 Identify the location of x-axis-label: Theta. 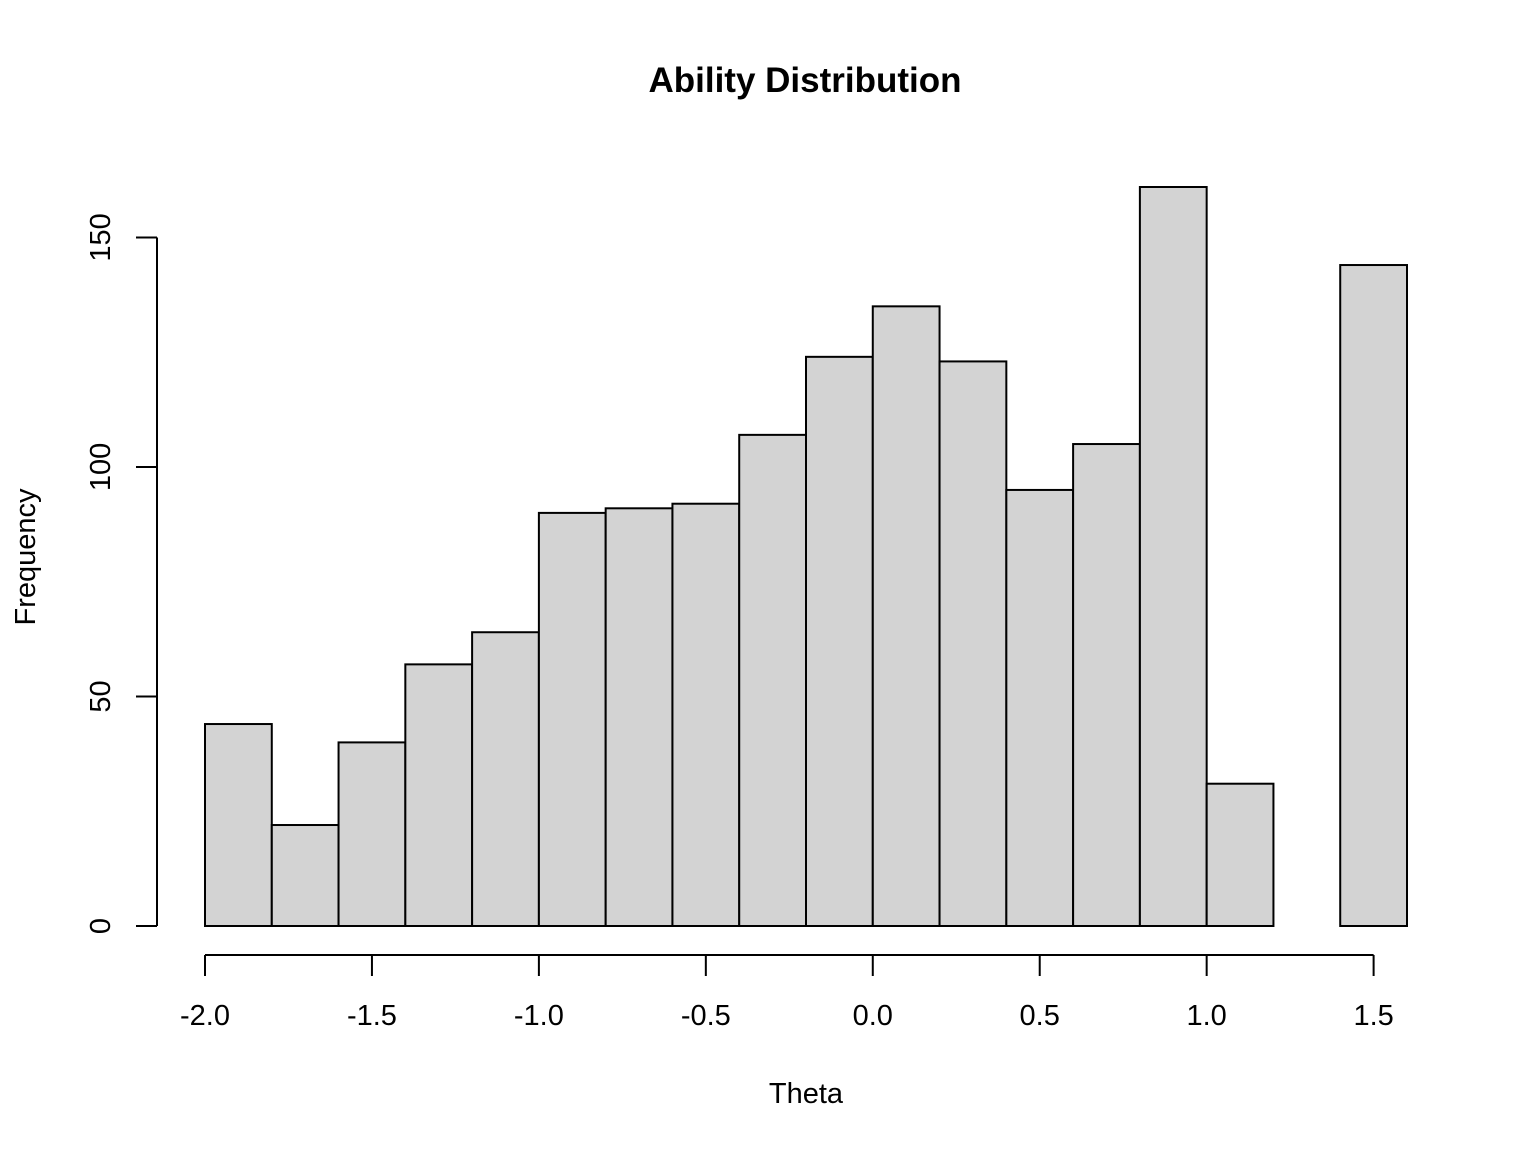
(806, 1094).